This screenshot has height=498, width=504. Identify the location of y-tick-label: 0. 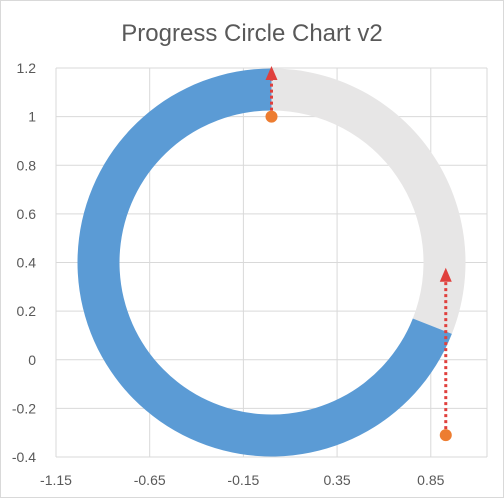
(32, 360).